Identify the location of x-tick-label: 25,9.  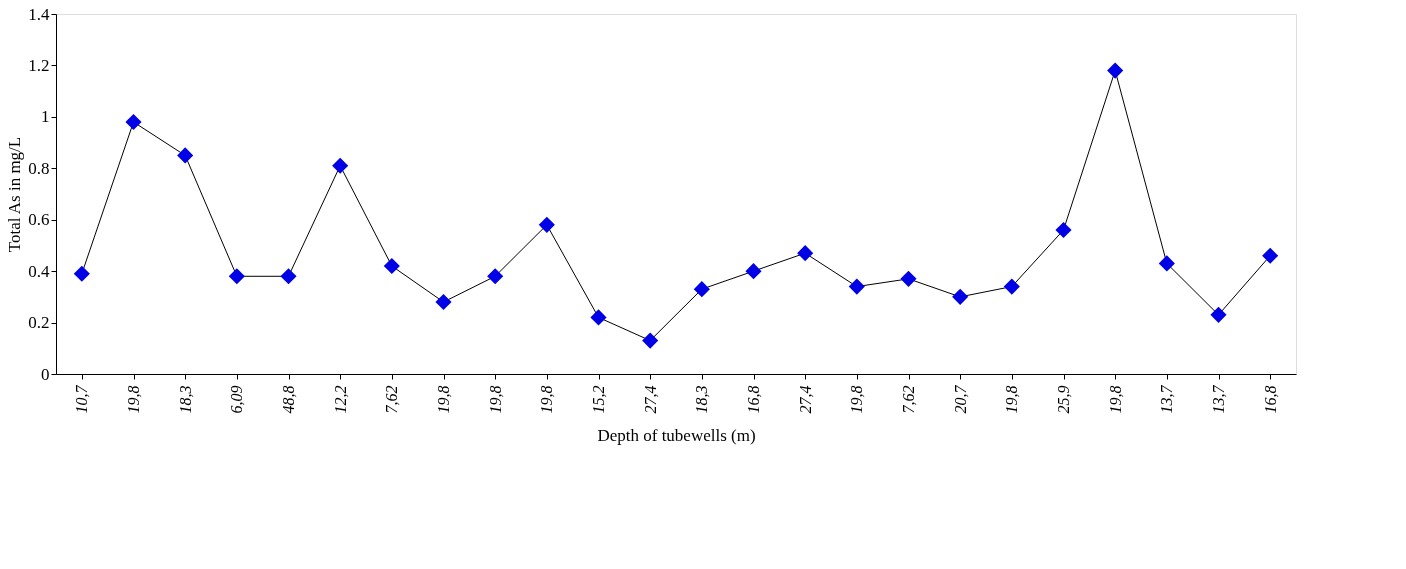
(1063, 399).